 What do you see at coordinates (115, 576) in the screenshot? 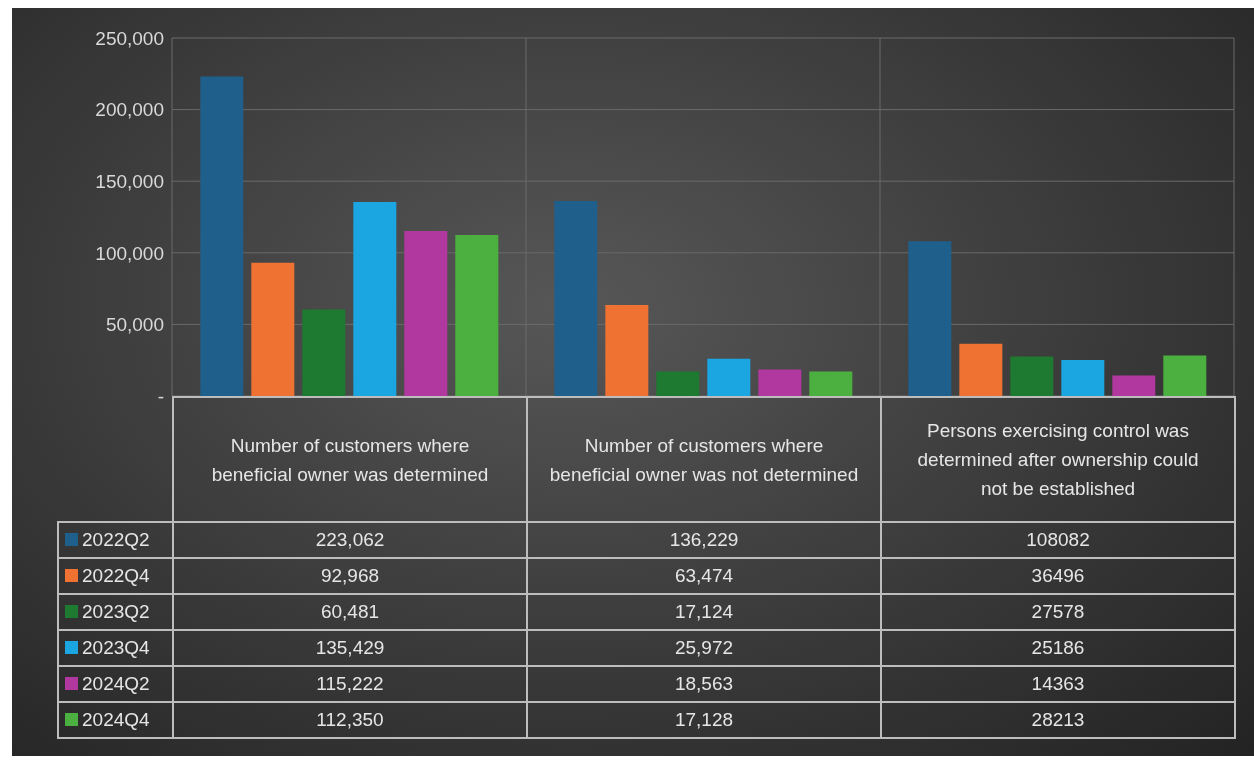
I see `legend-label: 2022Q4` at bounding box center [115, 576].